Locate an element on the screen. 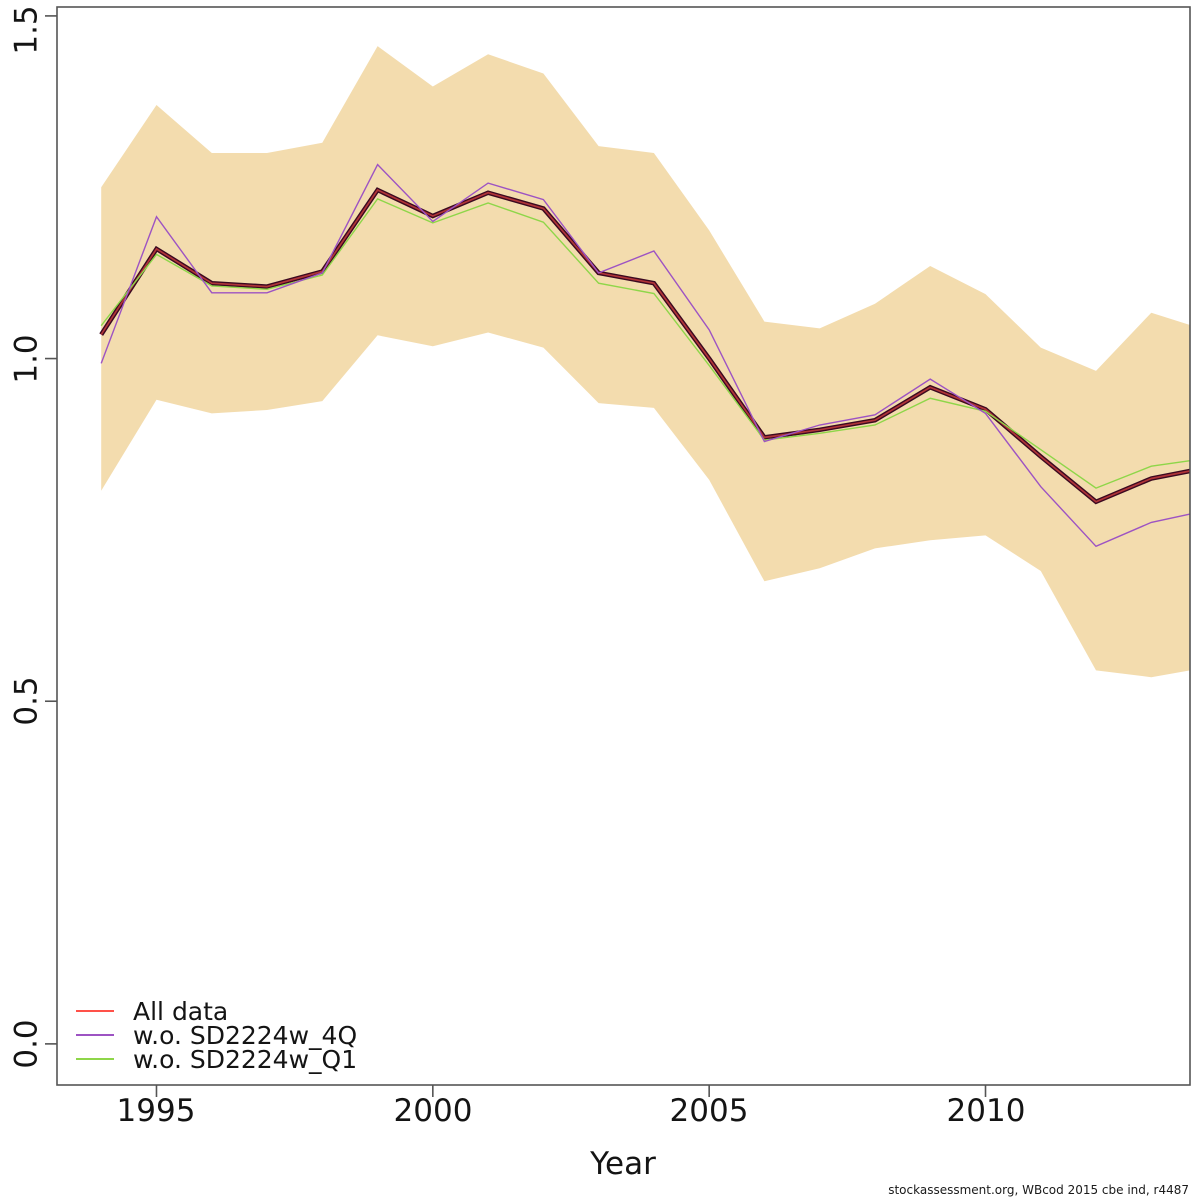 The width and height of the screenshot is (1200, 1200). y-tick-label-0.5: 0.5 is located at coordinates (26, 701).